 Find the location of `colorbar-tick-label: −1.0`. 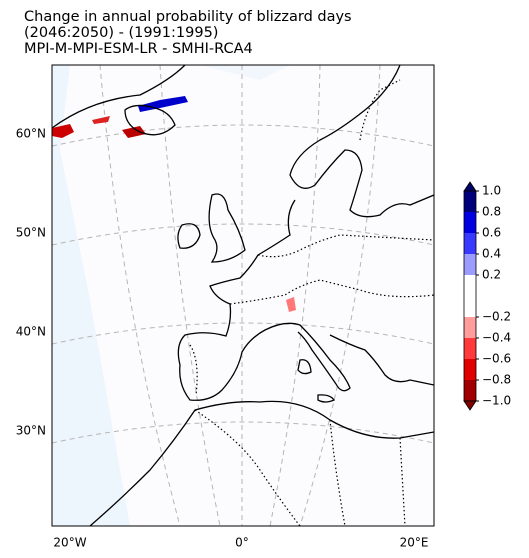

colorbar-tick-label: −1.0 is located at coordinates (496, 401).